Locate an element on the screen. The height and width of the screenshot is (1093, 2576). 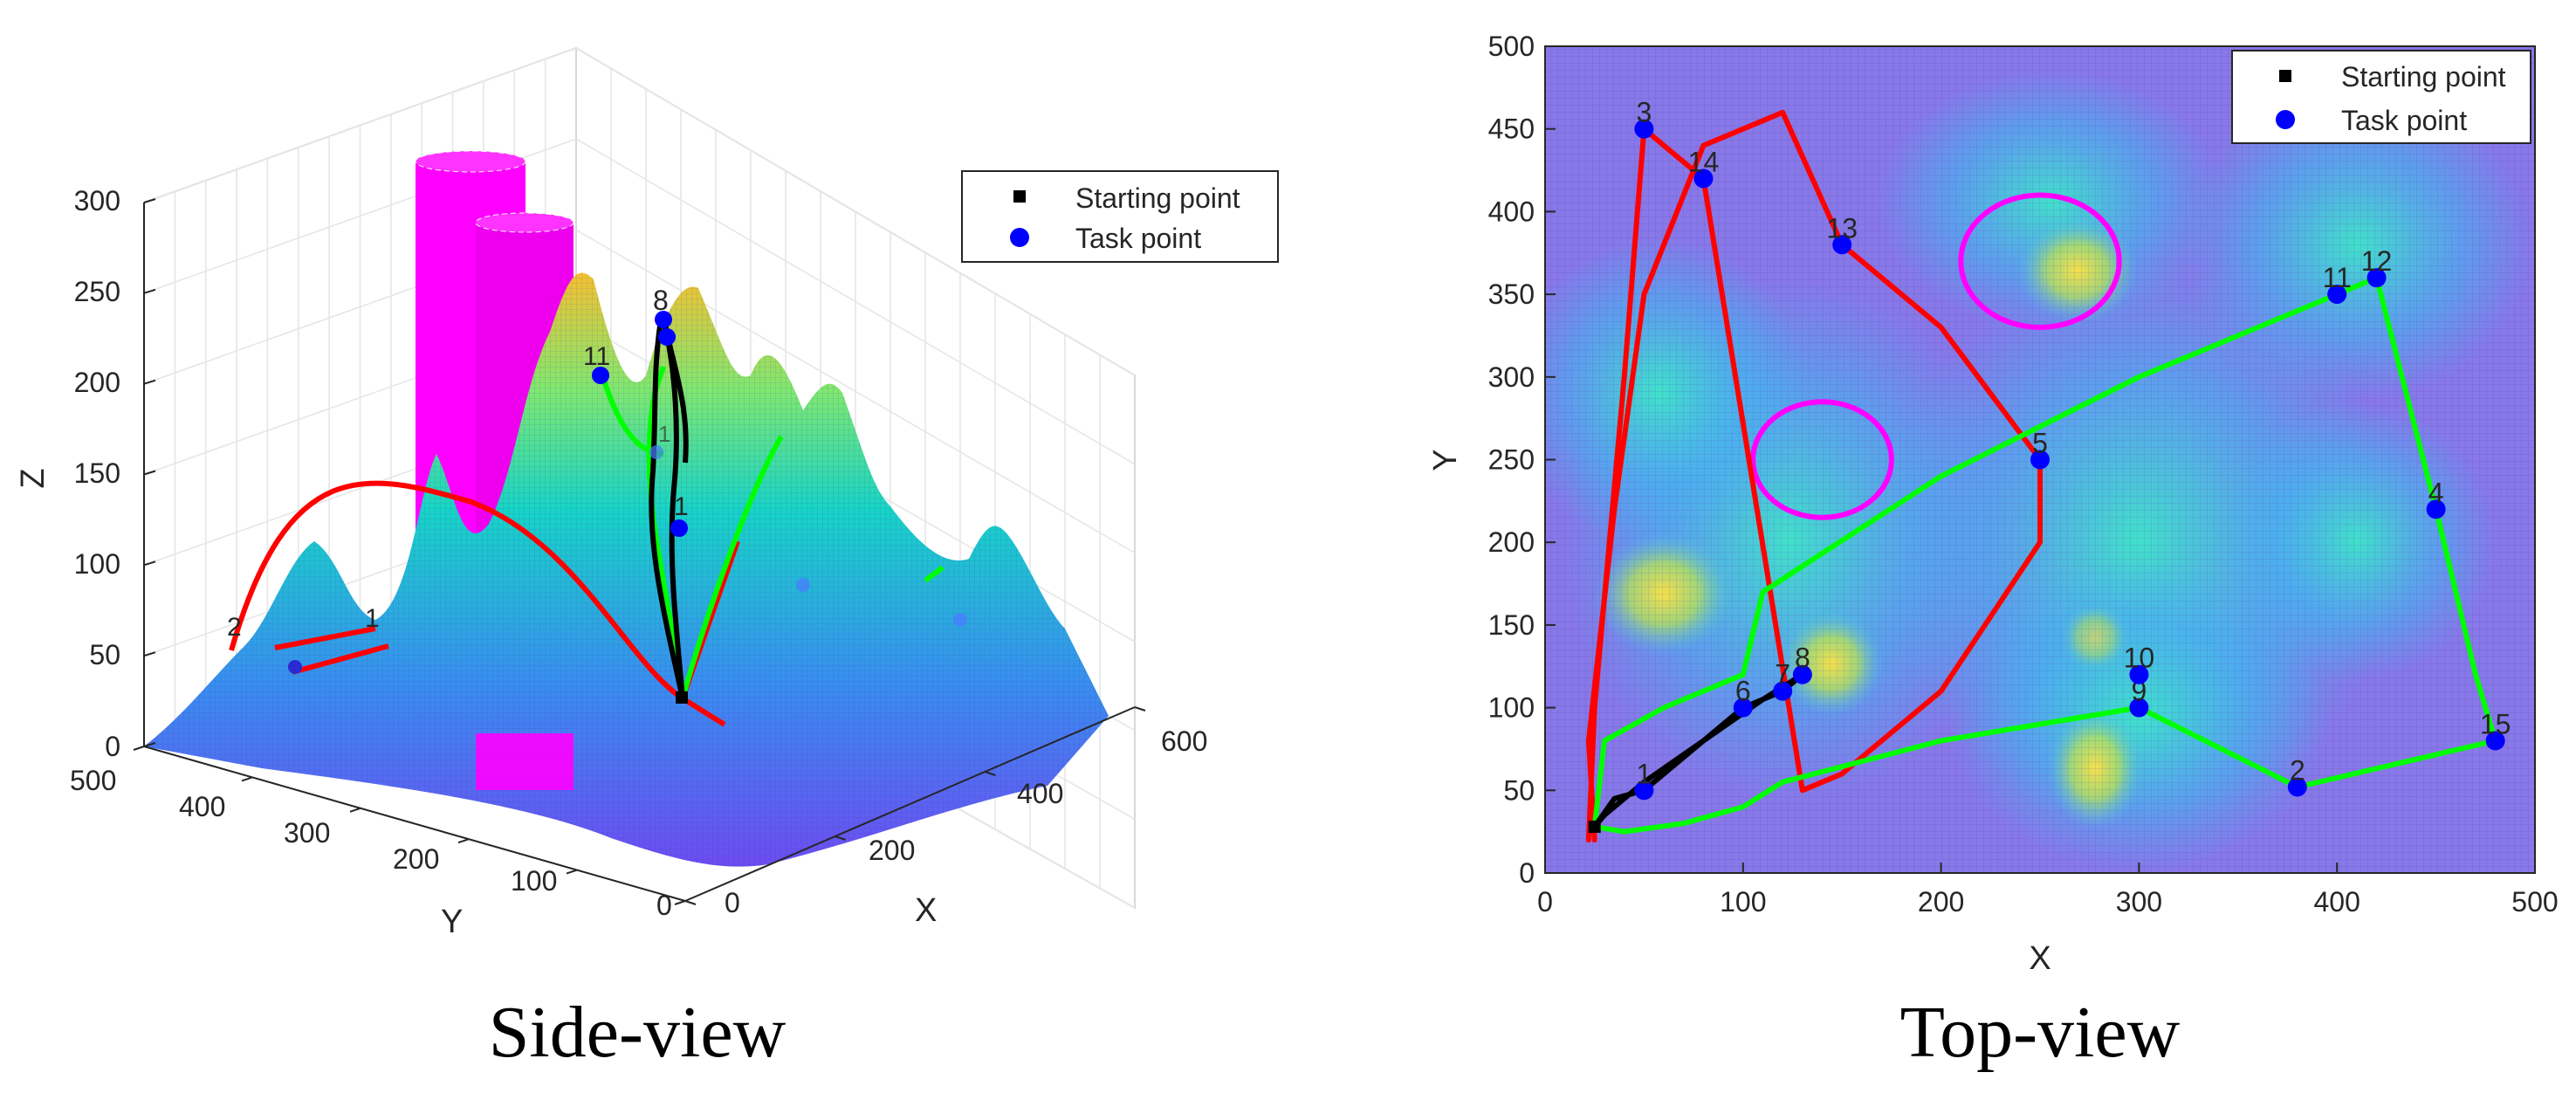
task-point-label: 1 is located at coordinates (1644, 773).